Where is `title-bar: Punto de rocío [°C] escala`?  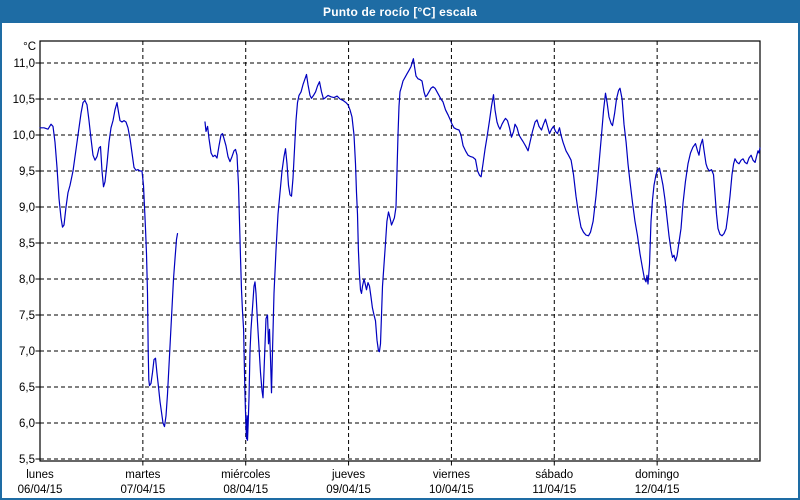 title-bar: Punto de rocío [°C] escala is located at coordinates (400, 12).